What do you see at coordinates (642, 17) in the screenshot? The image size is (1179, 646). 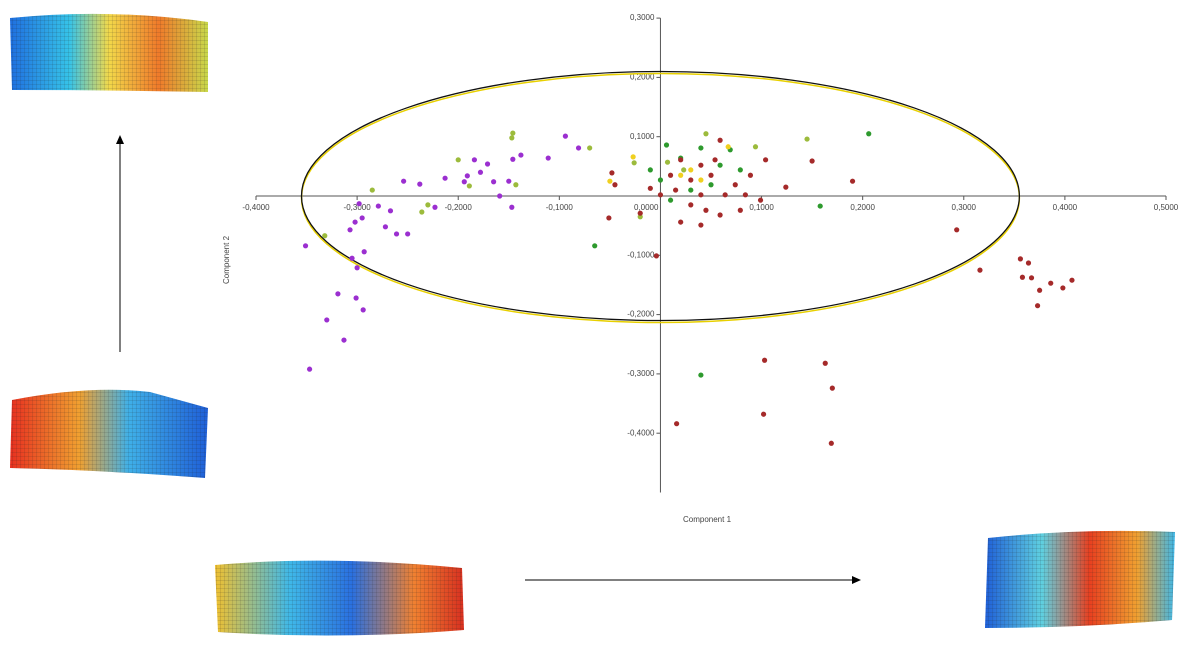 I see `y-tick-label: 0,3000` at bounding box center [642, 17].